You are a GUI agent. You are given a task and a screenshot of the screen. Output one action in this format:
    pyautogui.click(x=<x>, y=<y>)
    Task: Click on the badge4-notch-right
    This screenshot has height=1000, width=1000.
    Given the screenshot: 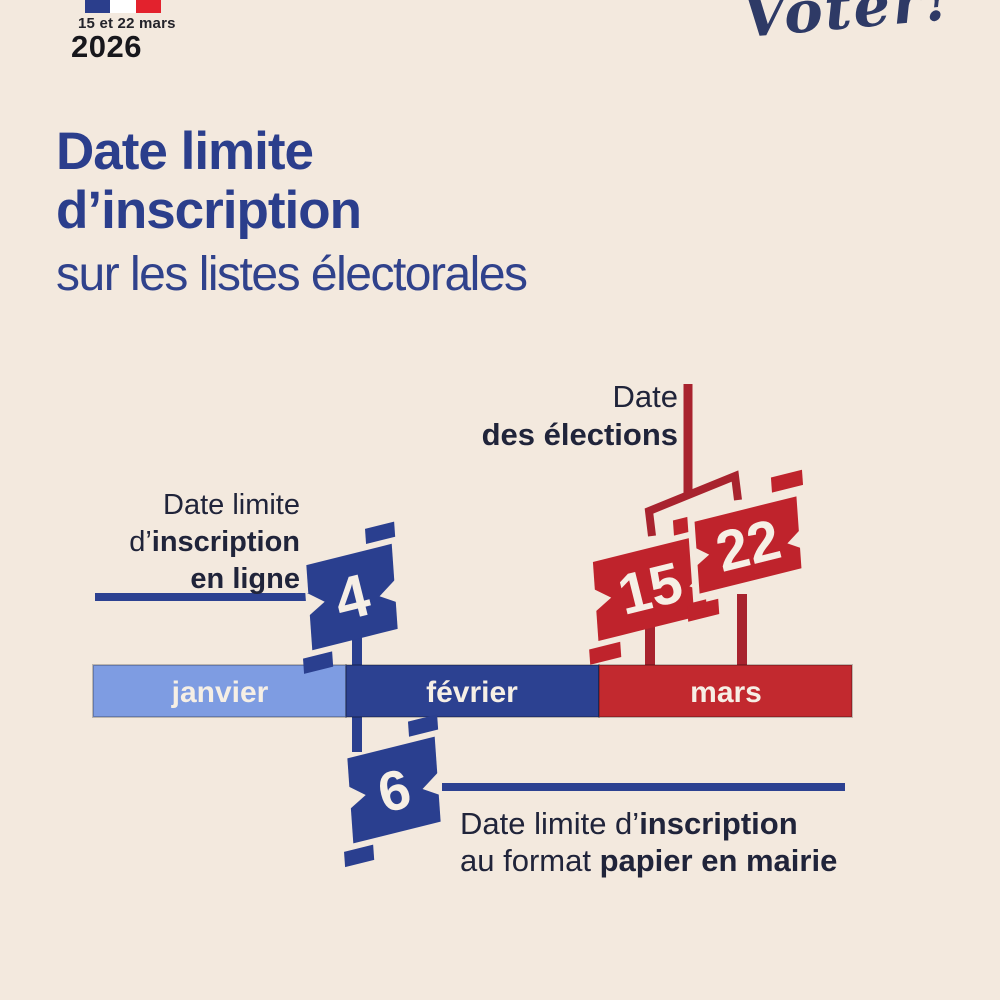 What is the action you would take?
    pyautogui.click(x=389, y=590)
    